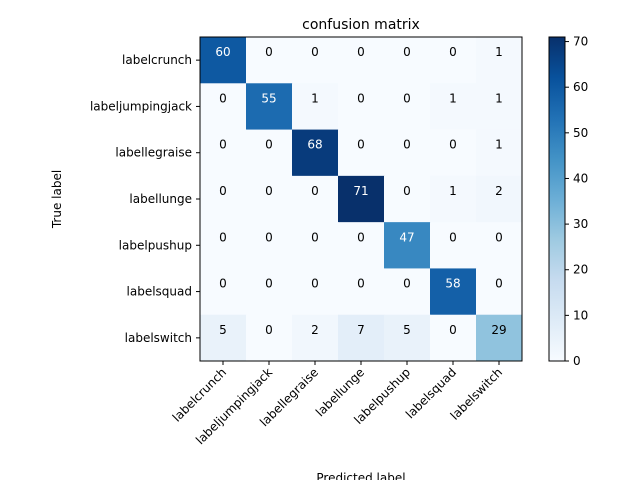 This screenshot has width=640, height=480. I want to click on cell-value-r1-c2: 1, so click(315, 98).